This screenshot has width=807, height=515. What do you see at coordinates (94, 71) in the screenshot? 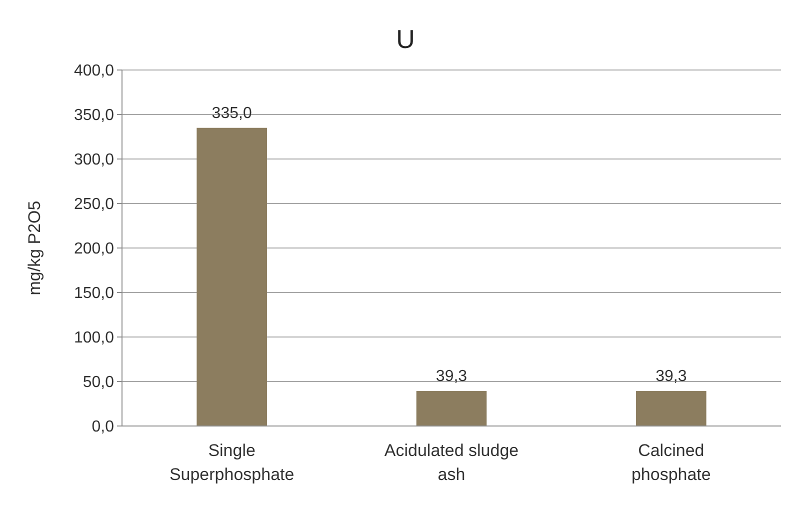
I see `y-tick-label: 400,0` at bounding box center [94, 71].